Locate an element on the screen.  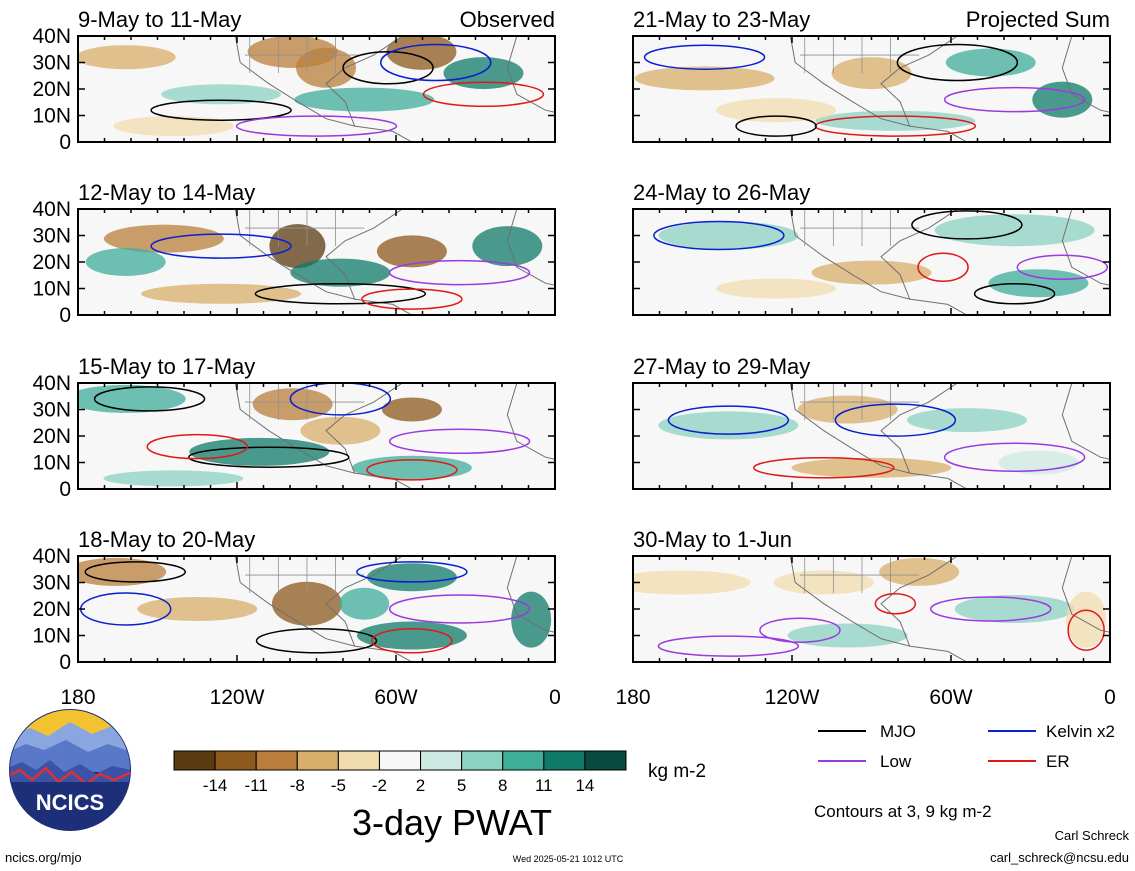
ncics-logo: NCICS is located at coordinates (70, 770).